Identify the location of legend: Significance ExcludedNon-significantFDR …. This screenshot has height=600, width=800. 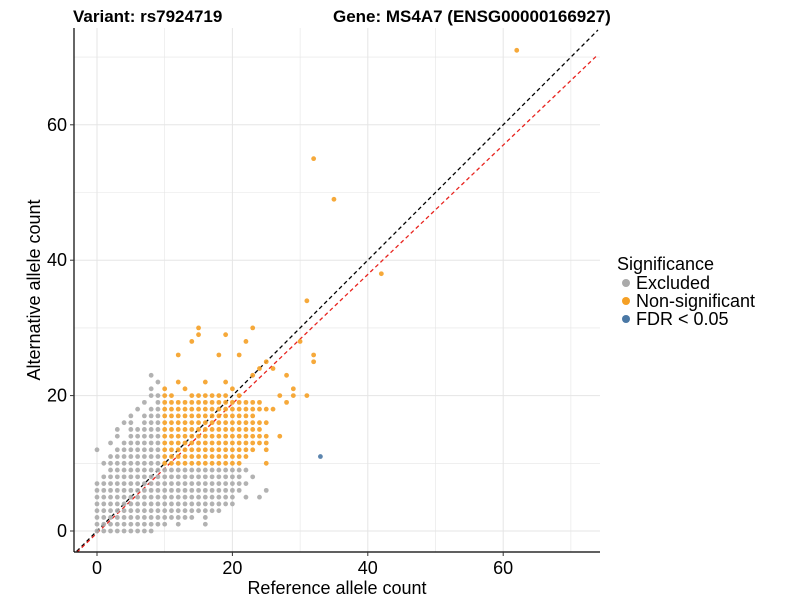
(686, 291).